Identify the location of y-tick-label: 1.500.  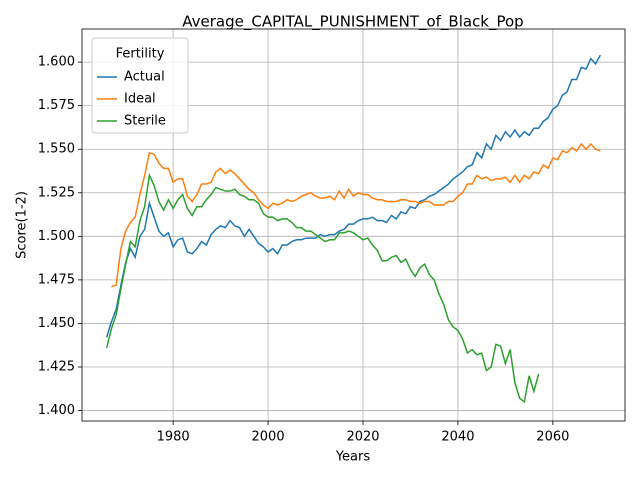
(56, 236).